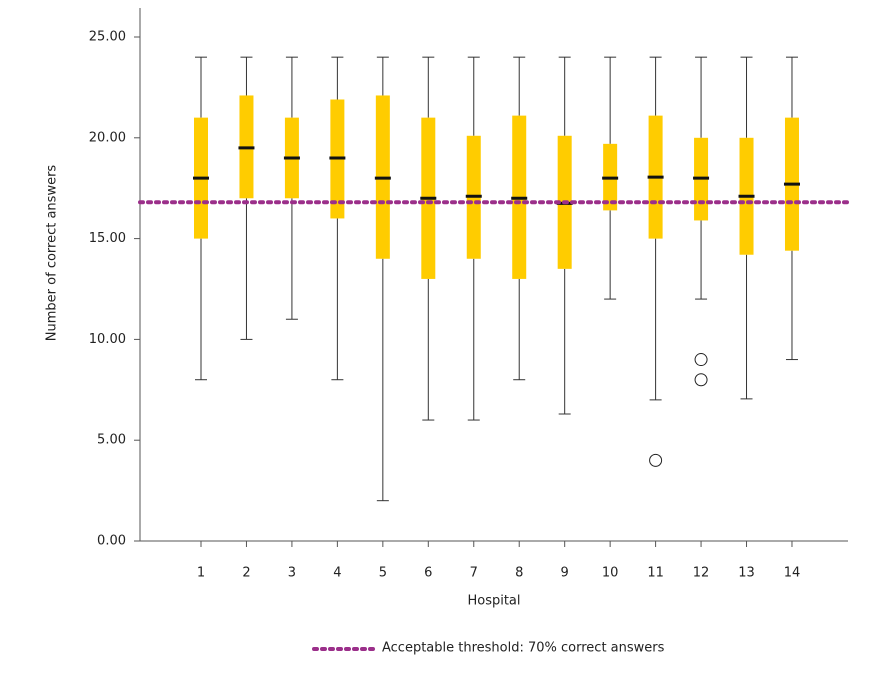 The width and height of the screenshot is (883, 677). Describe the element at coordinates (52, 253) in the screenshot. I see `y-axis-title: Number of correct answers` at that location.